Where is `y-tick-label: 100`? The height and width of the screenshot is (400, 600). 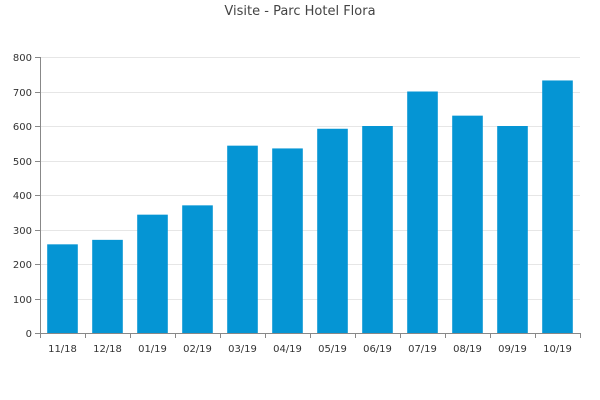
y-tick-label: 100 is located at coordinates (22, 300).